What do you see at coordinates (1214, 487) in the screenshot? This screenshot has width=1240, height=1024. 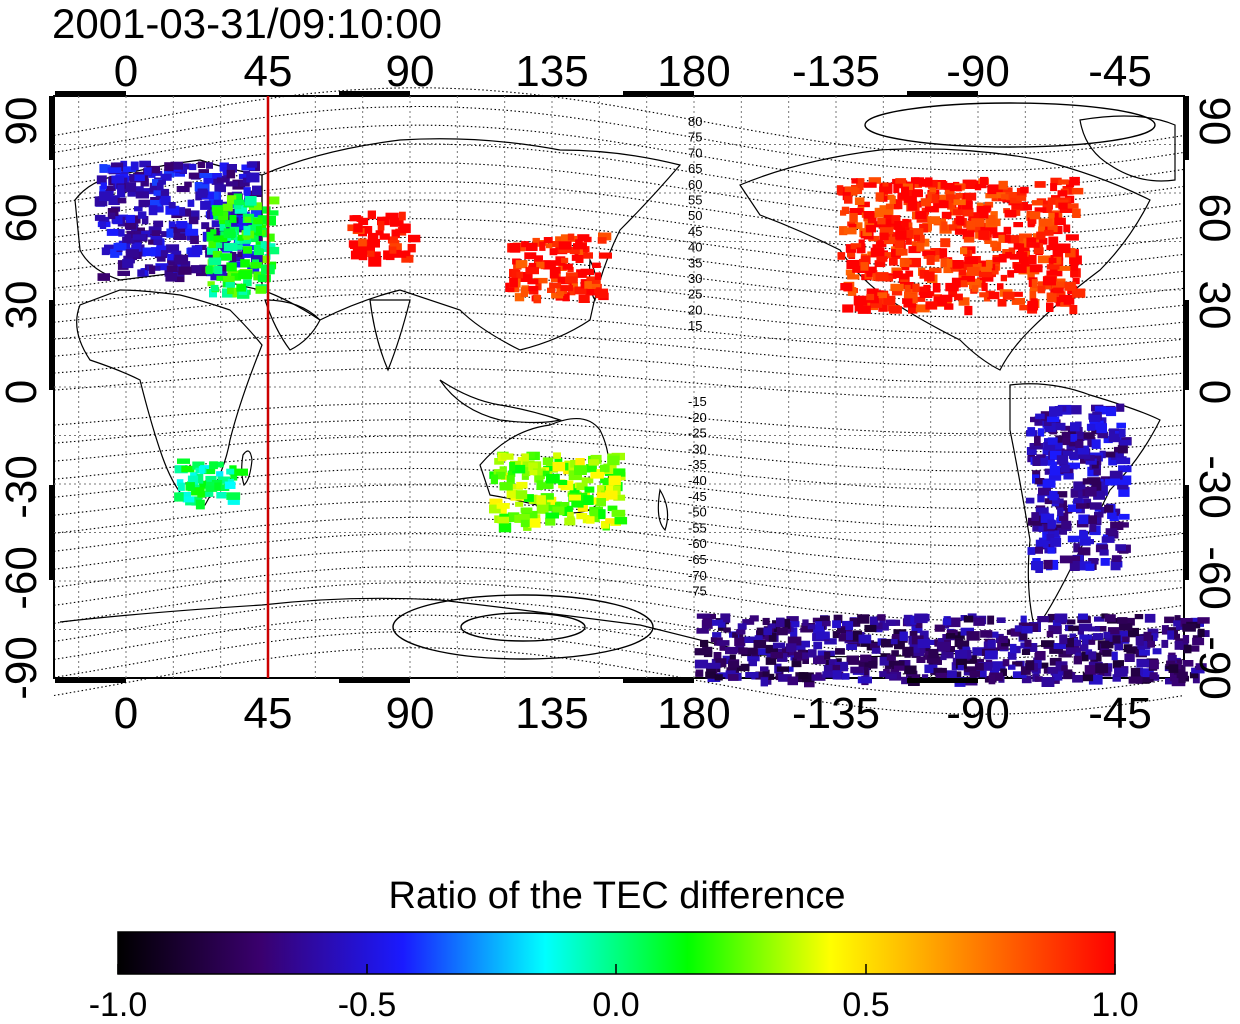 I see `lat-label-right: -30` at bounding box center [1214, 487].